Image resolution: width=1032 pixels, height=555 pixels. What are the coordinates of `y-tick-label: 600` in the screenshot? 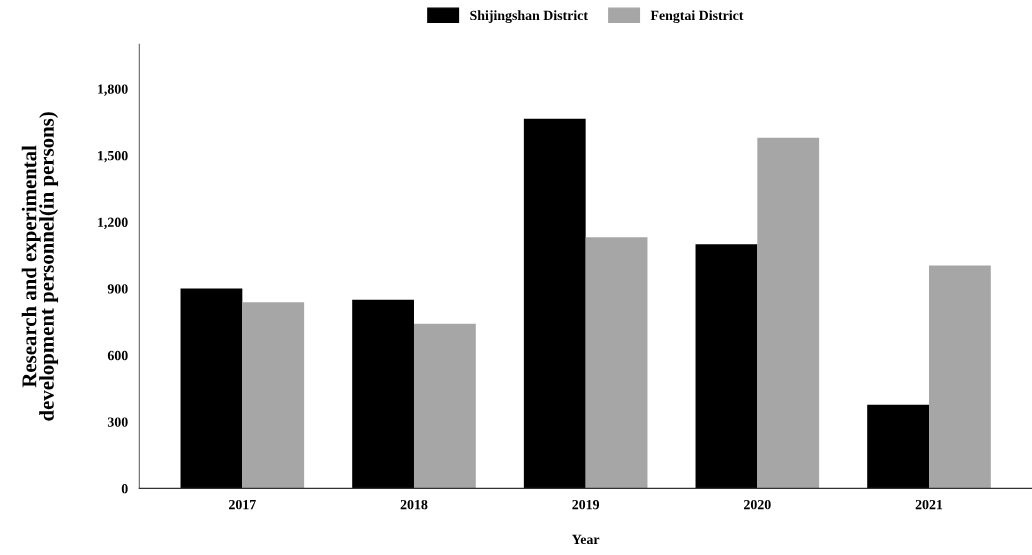 It's located at (117, 355).